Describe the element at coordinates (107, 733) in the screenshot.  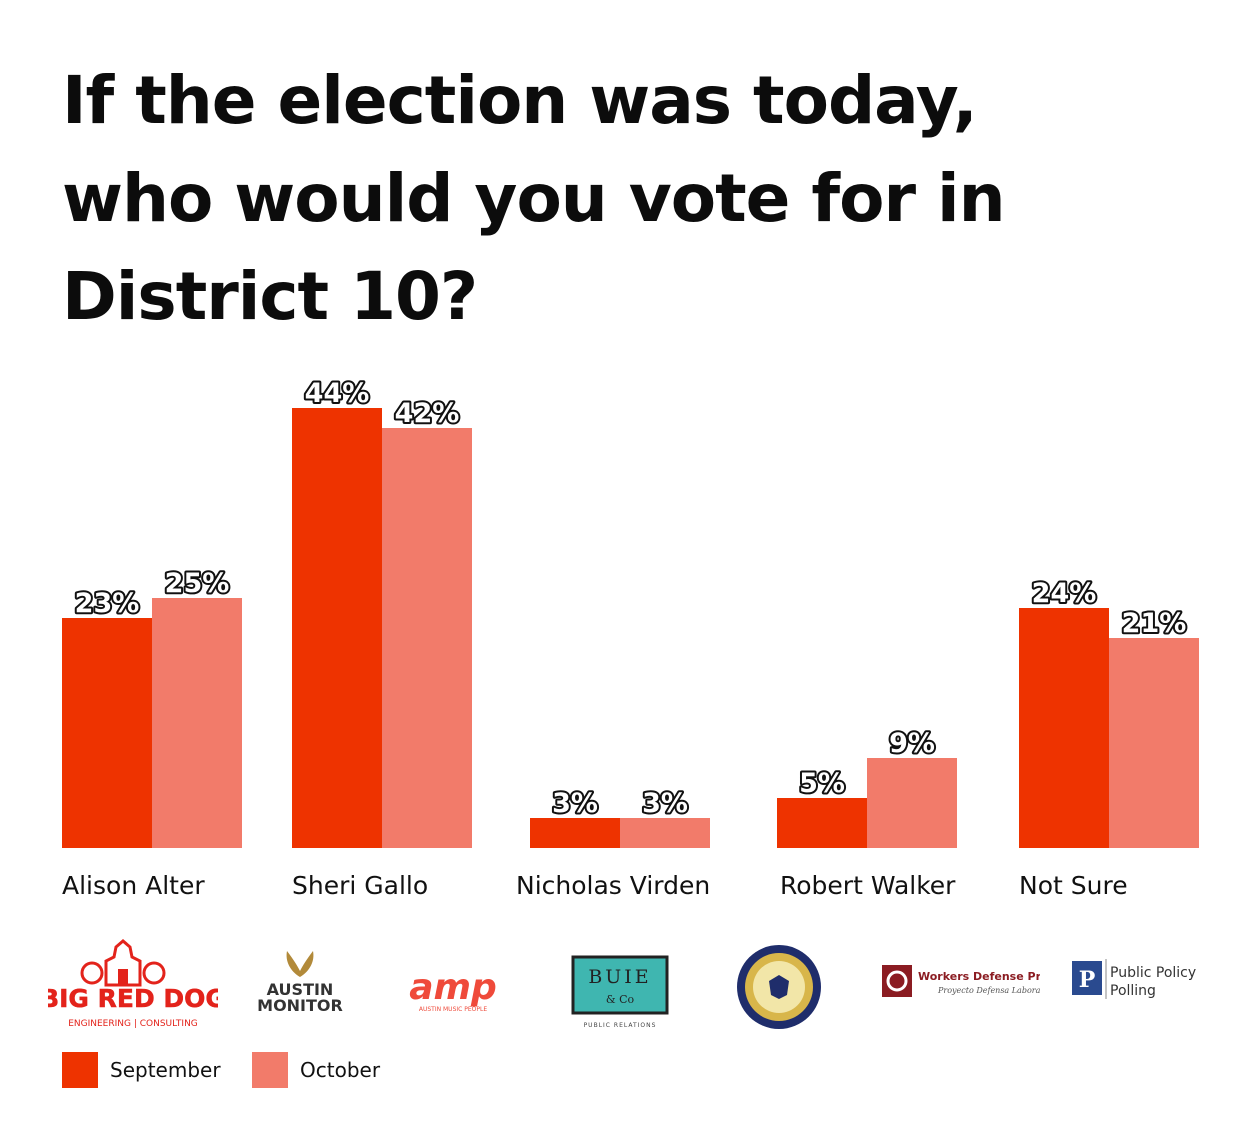
I see `bar-alison-alter-september` at that location.